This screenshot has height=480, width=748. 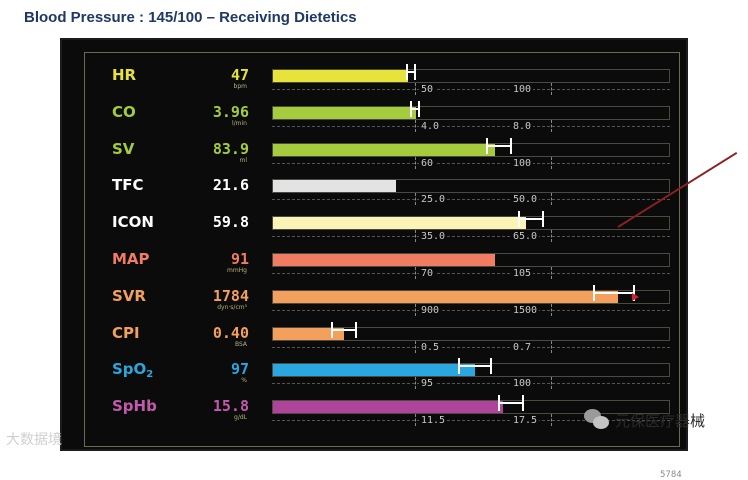 What do you see at coordinates (124, 75) in the screenshot?
I see `parameter-label: HR` at bounding box center [124, 75].